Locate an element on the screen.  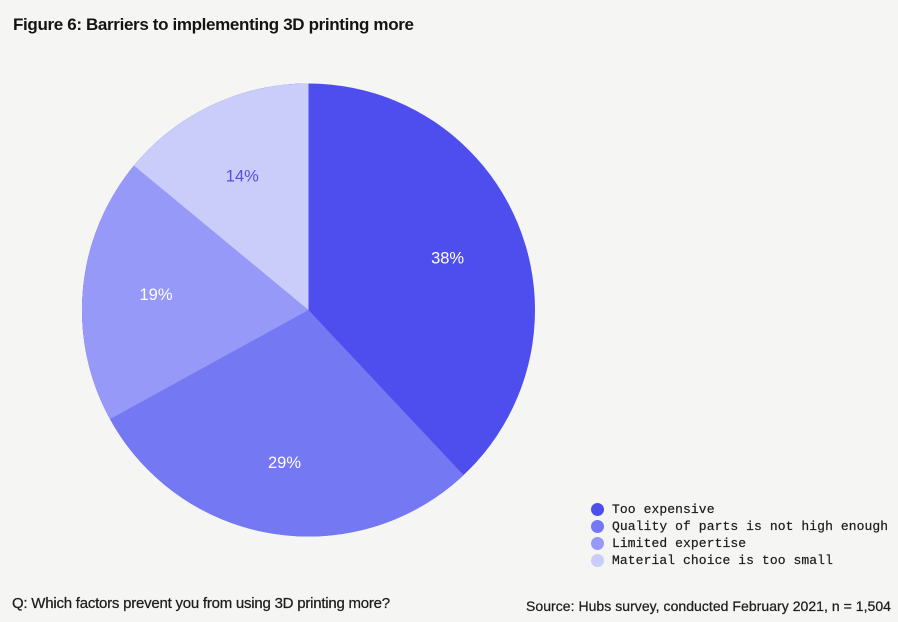
svg-text: 38% is located at coordinates (447, 259).